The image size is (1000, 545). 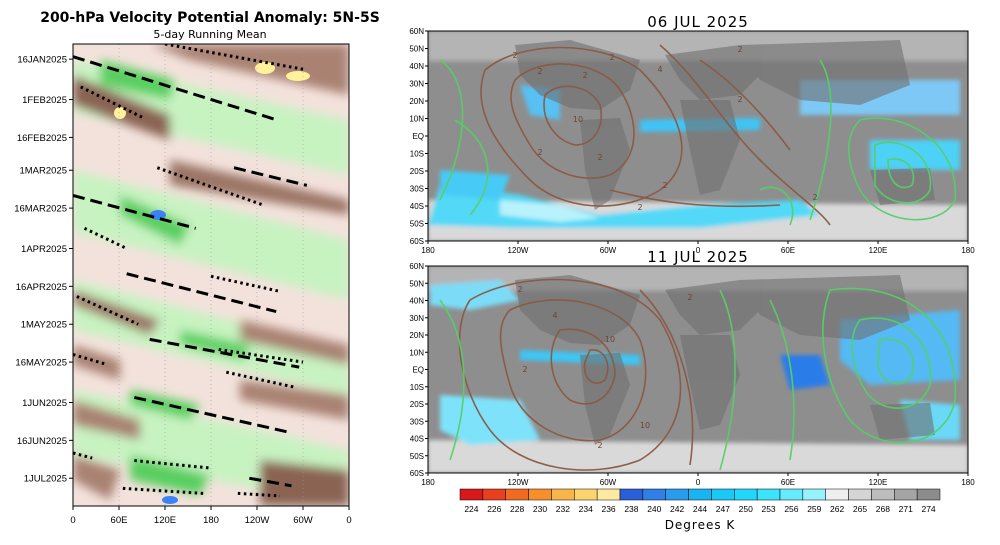 What do you see at coordinates (768, 509) in the screenshot?
I see `colorbar-tick-label: 253` at bounding box center [768, 509].